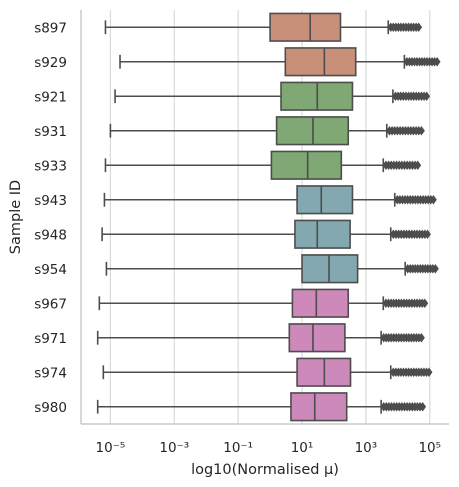 The width and height of the screenshot is (459, 487). Describe the element at coordinates (270, 200) in the screenshot. I see `box-group-s943` at that location.